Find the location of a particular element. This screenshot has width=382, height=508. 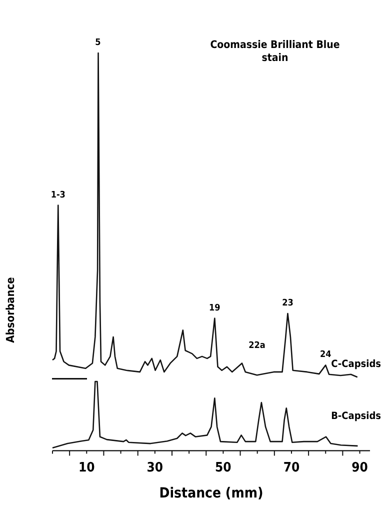

x-tick-label: 50 is located at coordinates (223, 468).